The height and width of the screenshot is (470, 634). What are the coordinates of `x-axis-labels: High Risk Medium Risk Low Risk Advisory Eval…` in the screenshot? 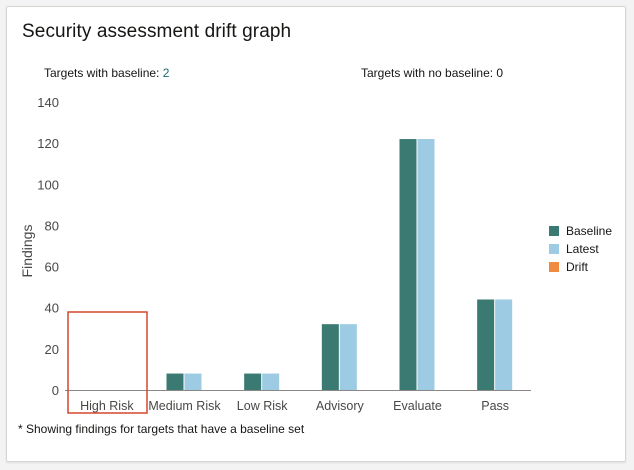 It's located at (294, 406).